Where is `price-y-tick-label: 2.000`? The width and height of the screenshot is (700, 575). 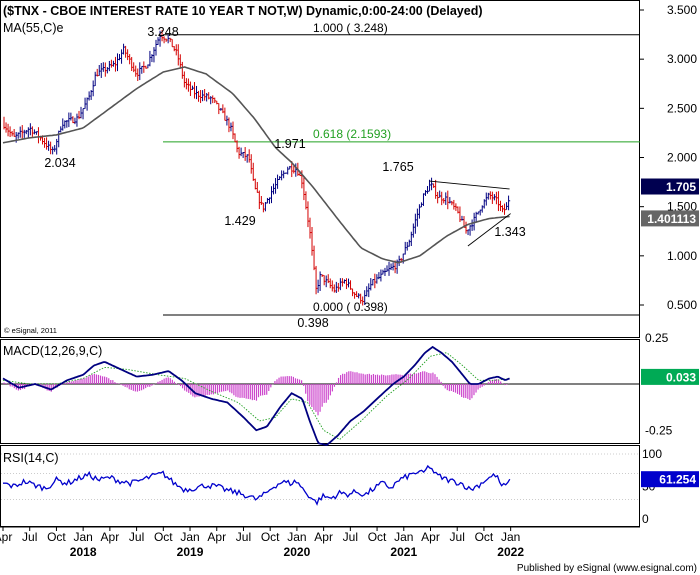
price-y-tick-label: 2.000 is located at coordinates (682, 158).